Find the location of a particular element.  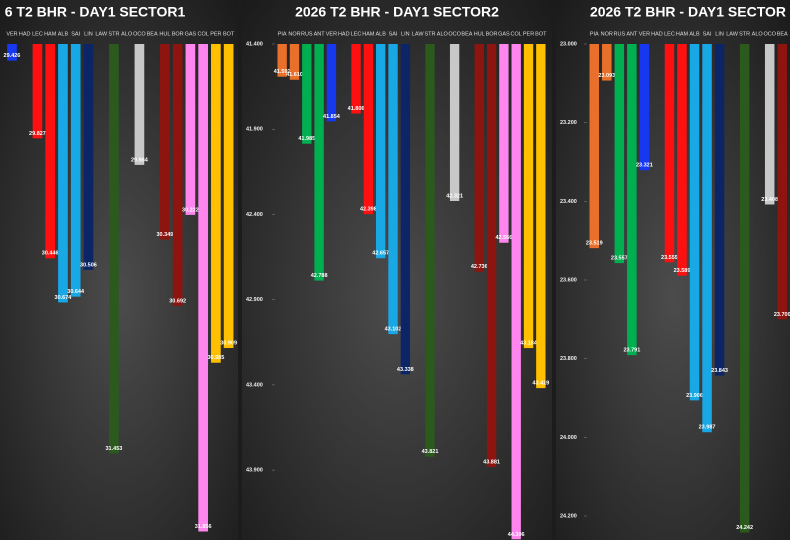

y-tick-label: 43.400 is located at coordinates (254, 385).